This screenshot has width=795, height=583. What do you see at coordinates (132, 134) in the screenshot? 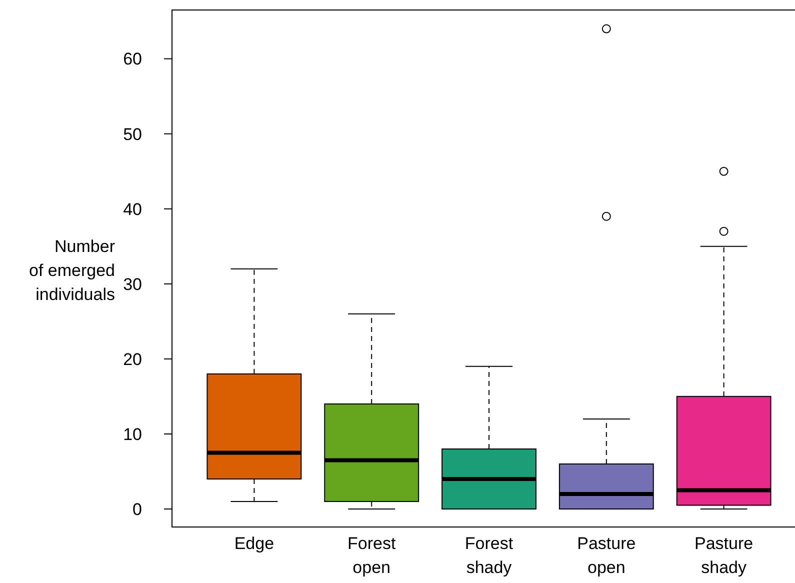
I see `y-tick-label: 50` at bounding box center [132, 134].